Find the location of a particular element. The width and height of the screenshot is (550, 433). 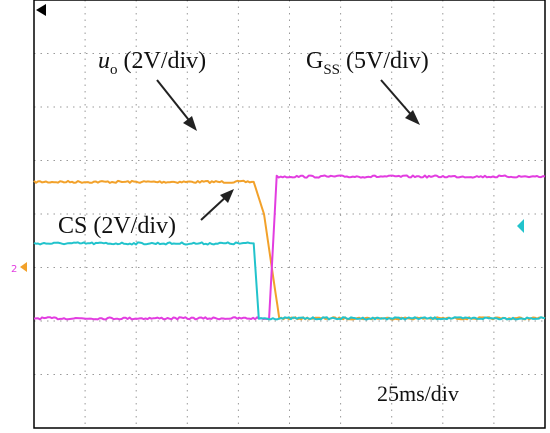

svg-text: 2 is located at coordinates (14, 269).